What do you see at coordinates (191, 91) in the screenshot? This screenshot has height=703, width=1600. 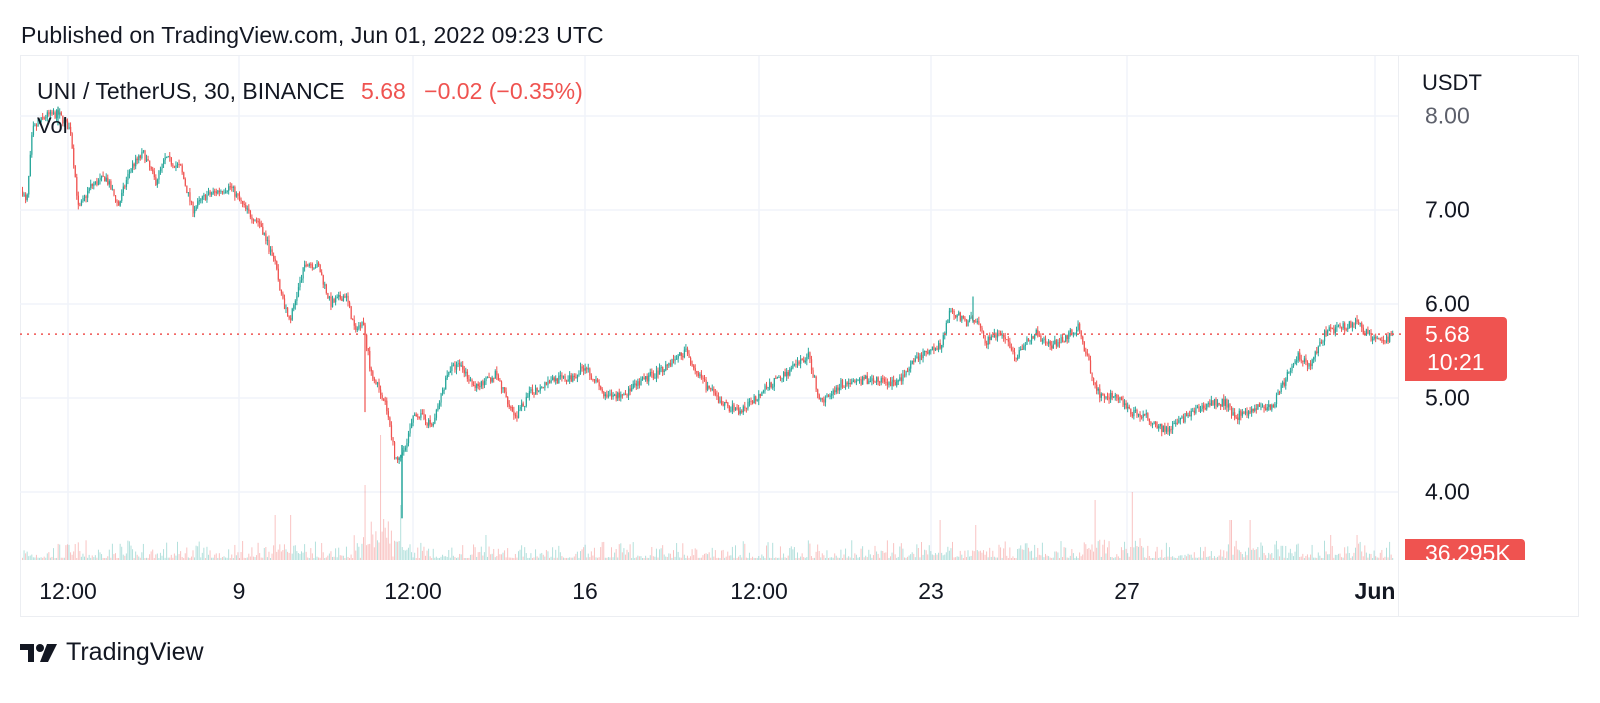 I see `symbol-name: UNI / TetherUS, 30, BINANCE` at bounding box center [191, 91].